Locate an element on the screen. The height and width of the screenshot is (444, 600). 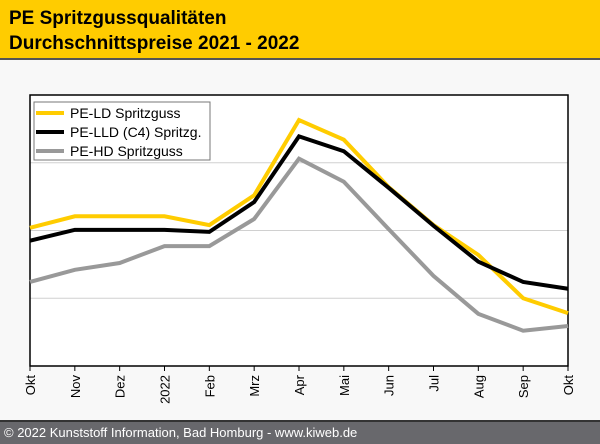
chart-subtitle: Durchschnittspreise 2021 - 2022 is located at coordinates (154, 43).